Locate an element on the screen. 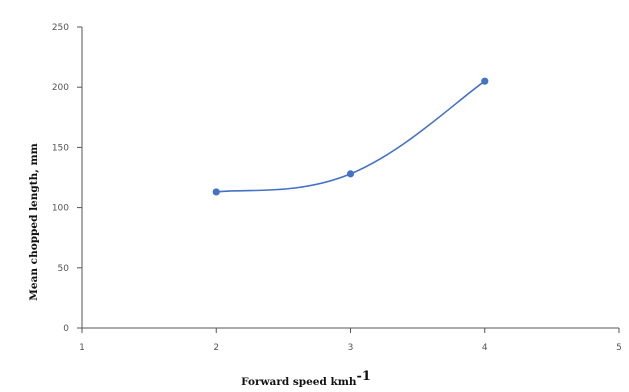 Image resolution: width=629 pixels, height=392 pixels. y-tick-label: 100 is located at coordinates (60, 209).